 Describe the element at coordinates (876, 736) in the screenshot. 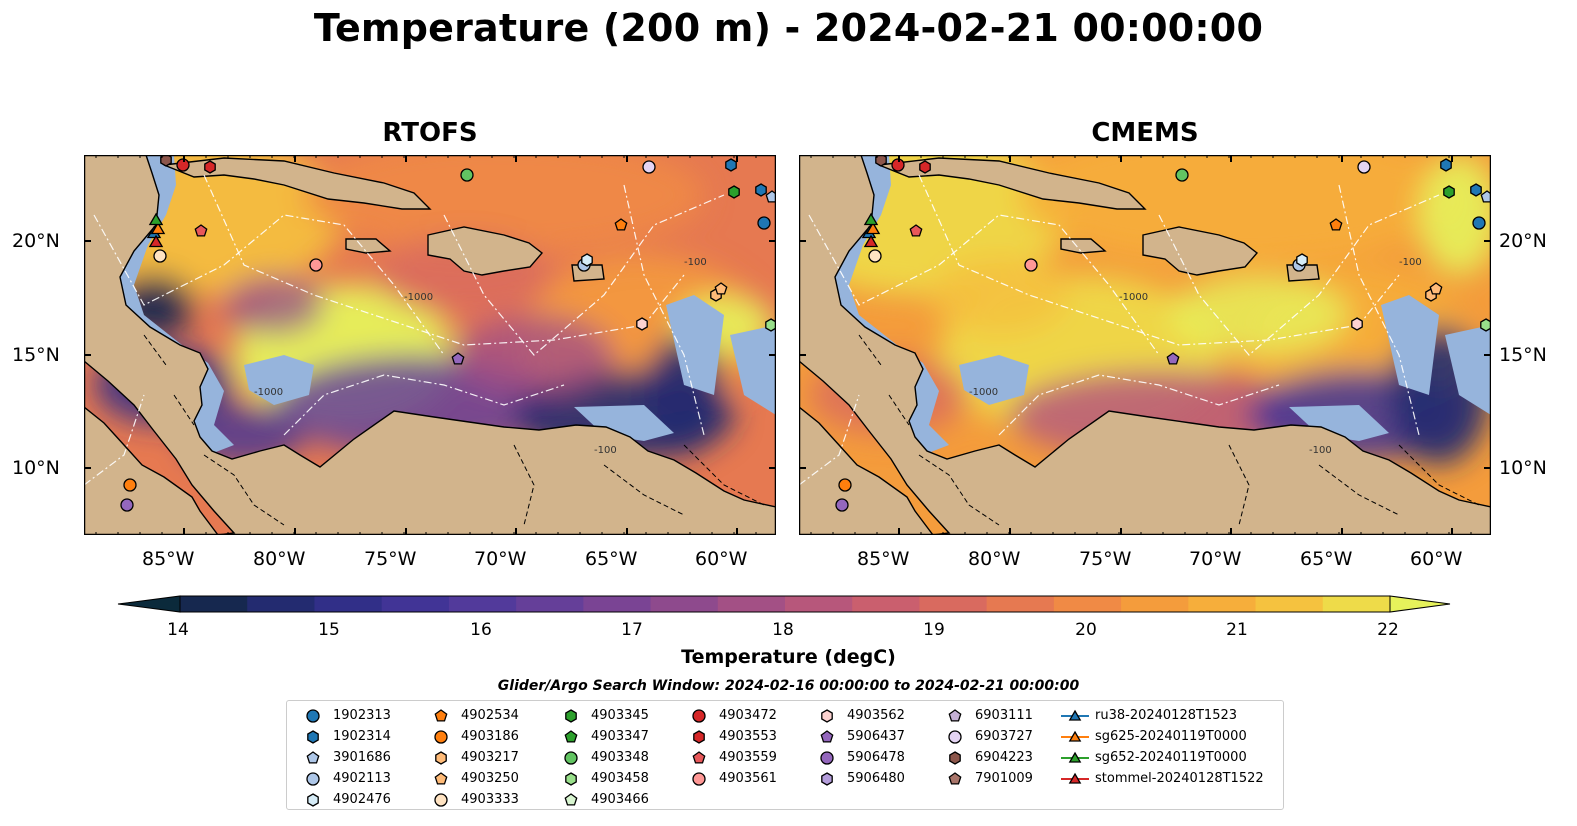

I see `legend-label: 5906437` at that location.